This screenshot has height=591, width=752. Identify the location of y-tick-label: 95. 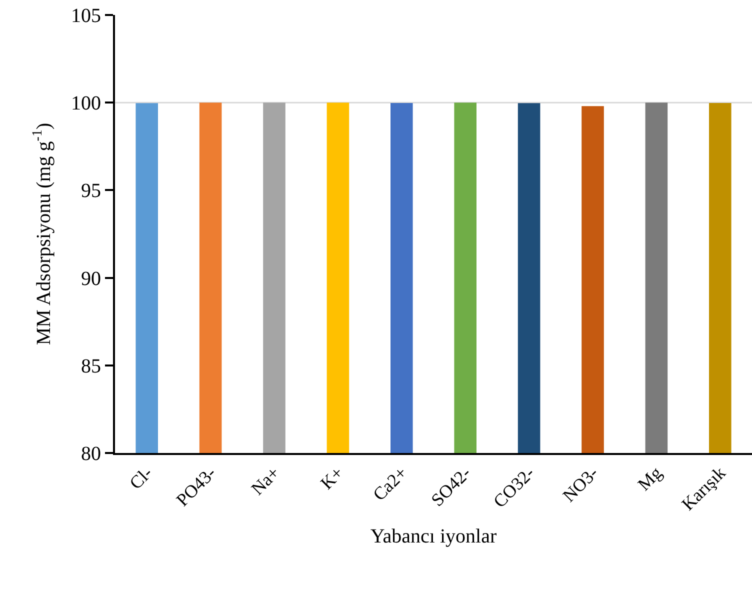
(91, 191).